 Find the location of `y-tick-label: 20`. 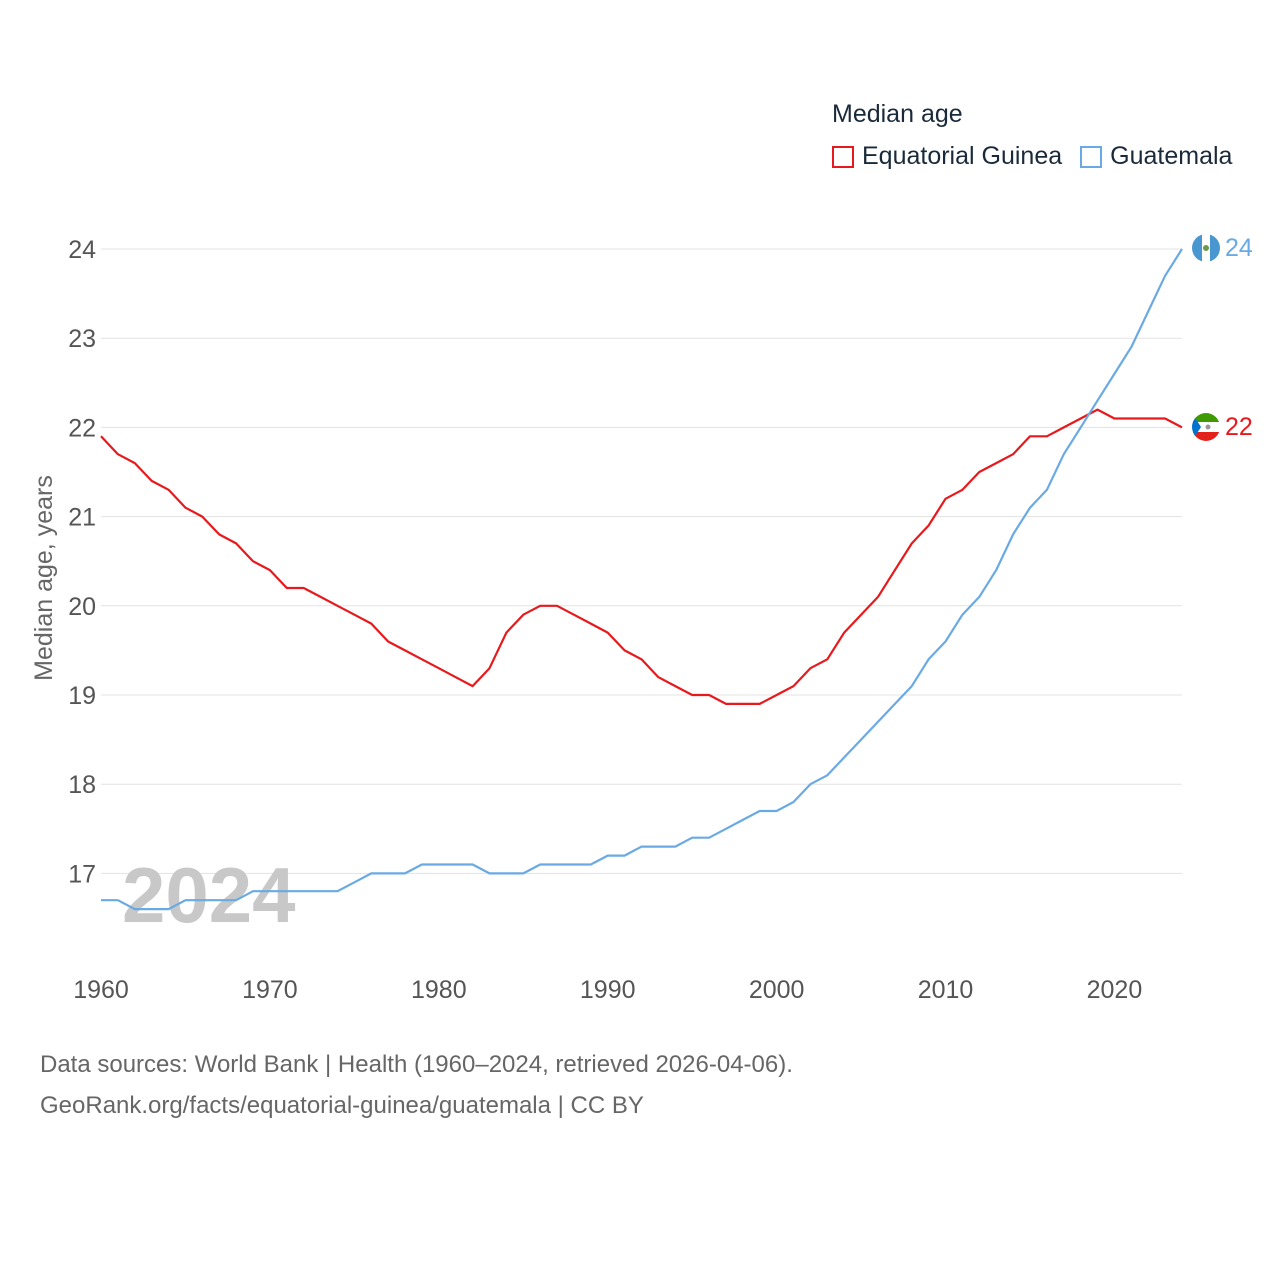

y-tick-label: 20 is located at coordinates (82, 607).